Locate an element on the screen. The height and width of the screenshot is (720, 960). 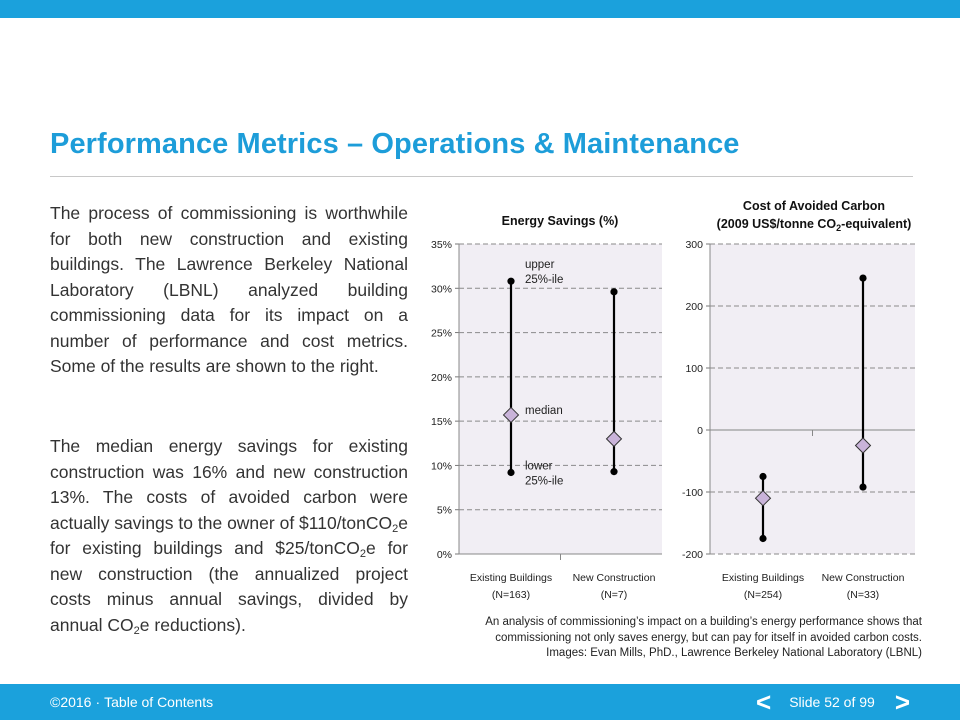
annotations: upper 25%-ile median lower 25%-ile is located at coordinates (544, 373).